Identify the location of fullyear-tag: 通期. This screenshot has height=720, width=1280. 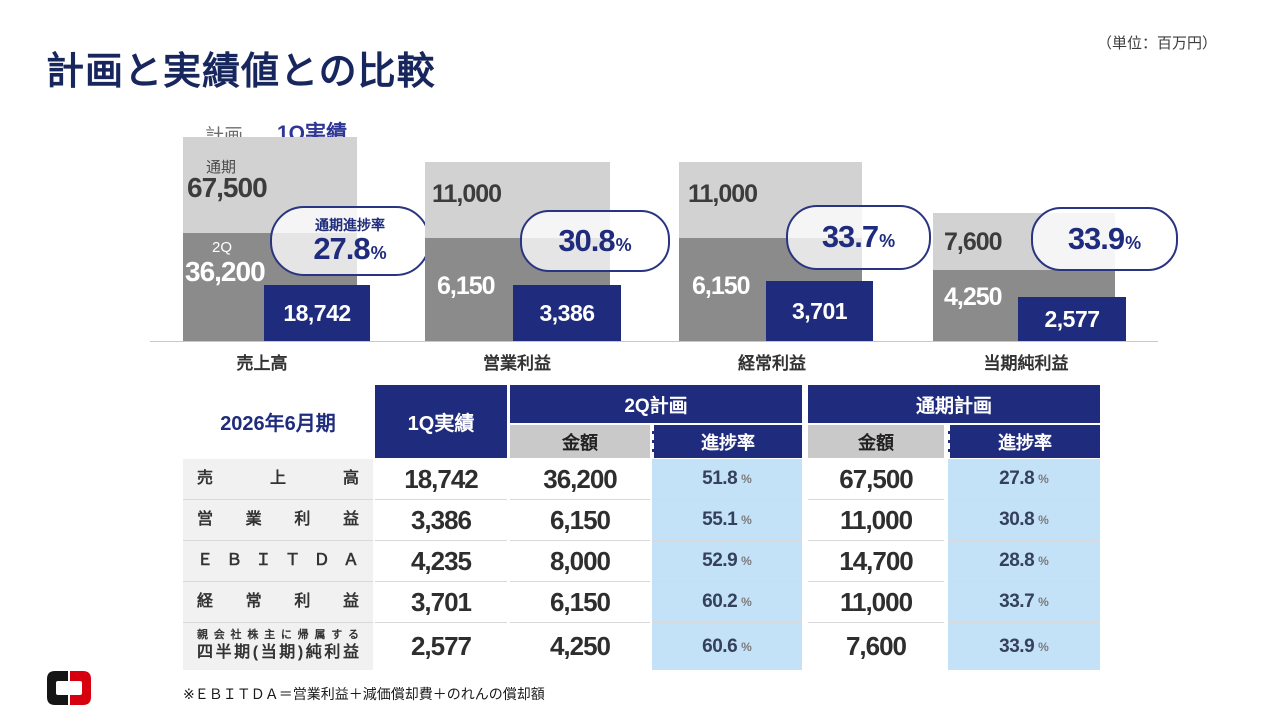
(221, 167).